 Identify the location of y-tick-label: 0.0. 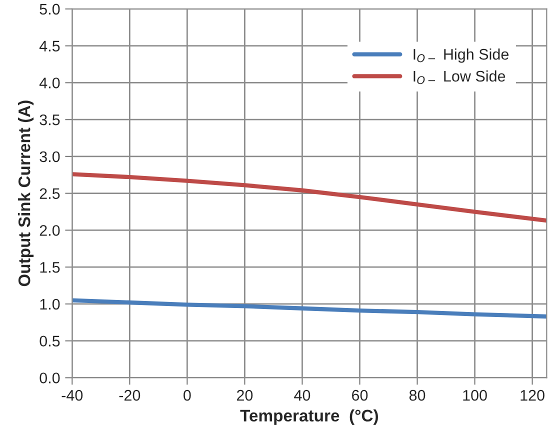
(50, 378).